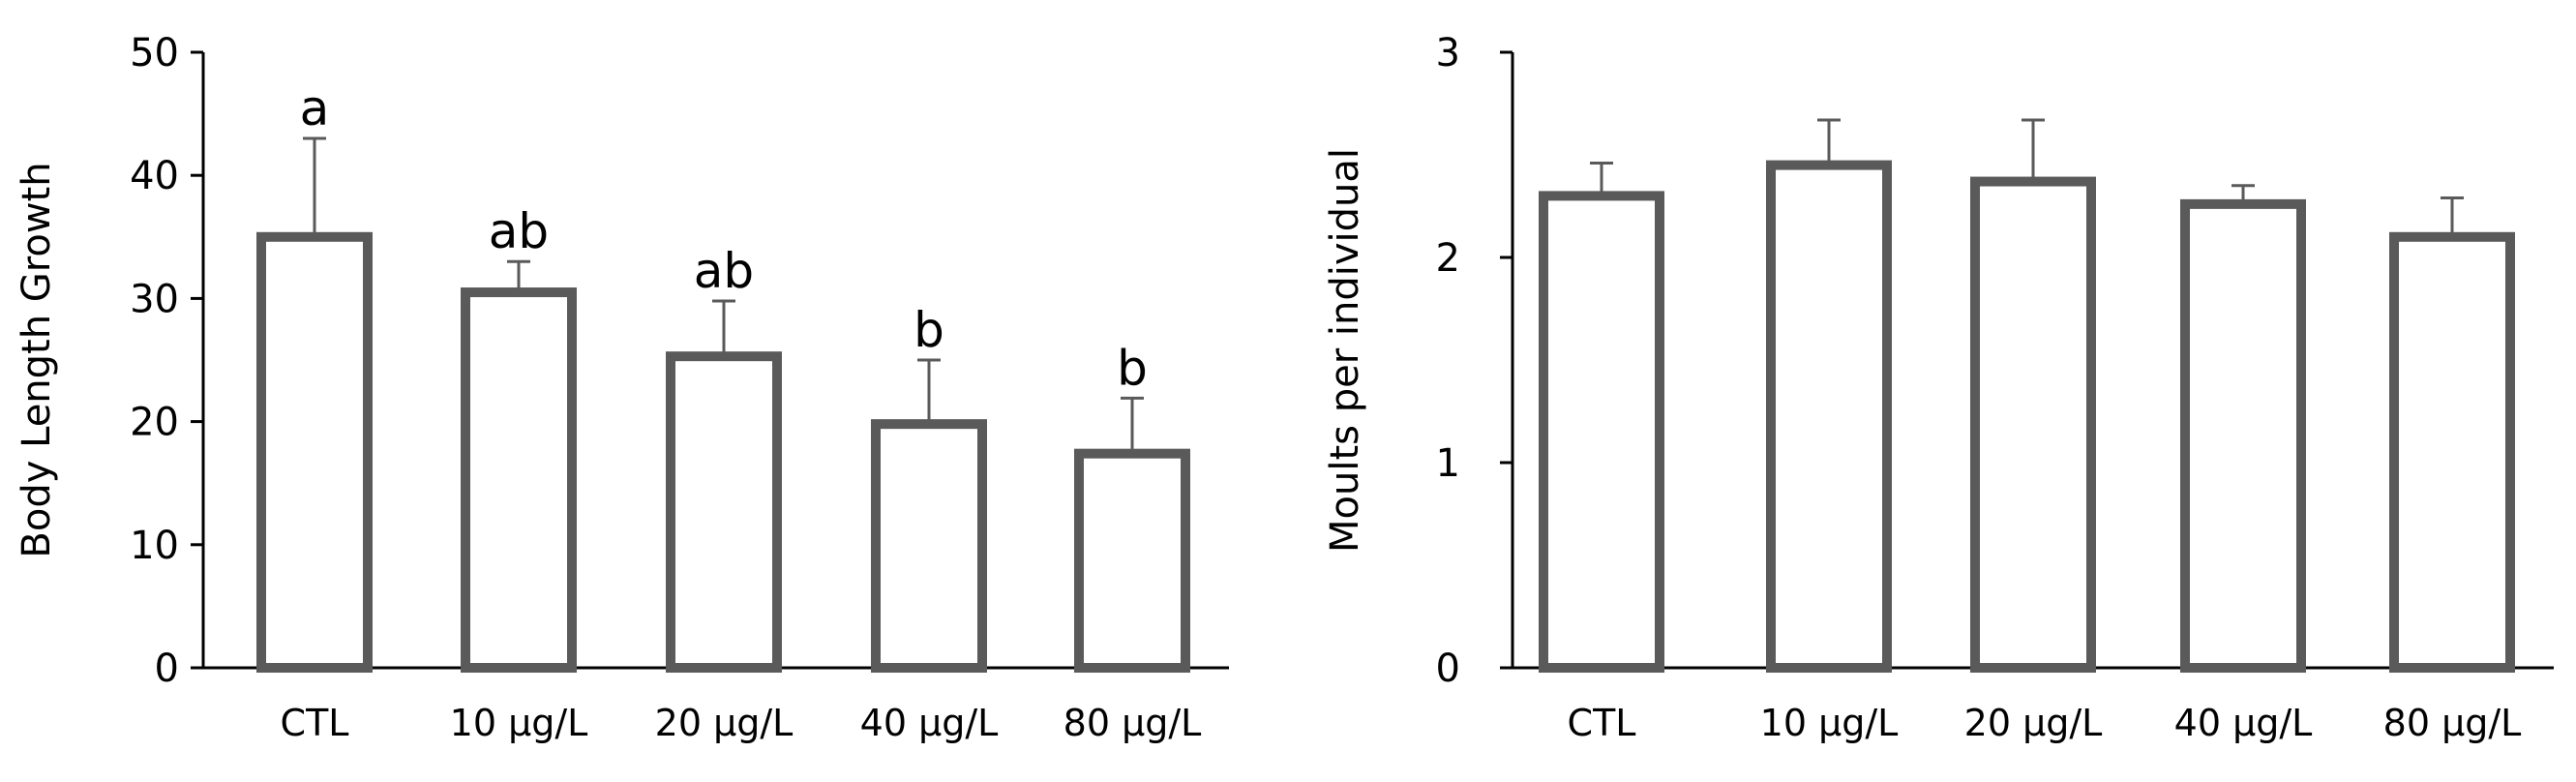 This screenshot has width=2576, height=782. What do you see at coordinates (1448, 463) in the screenshot?
I see `y-tick-label: 1` at bounding box center [1448, 463].